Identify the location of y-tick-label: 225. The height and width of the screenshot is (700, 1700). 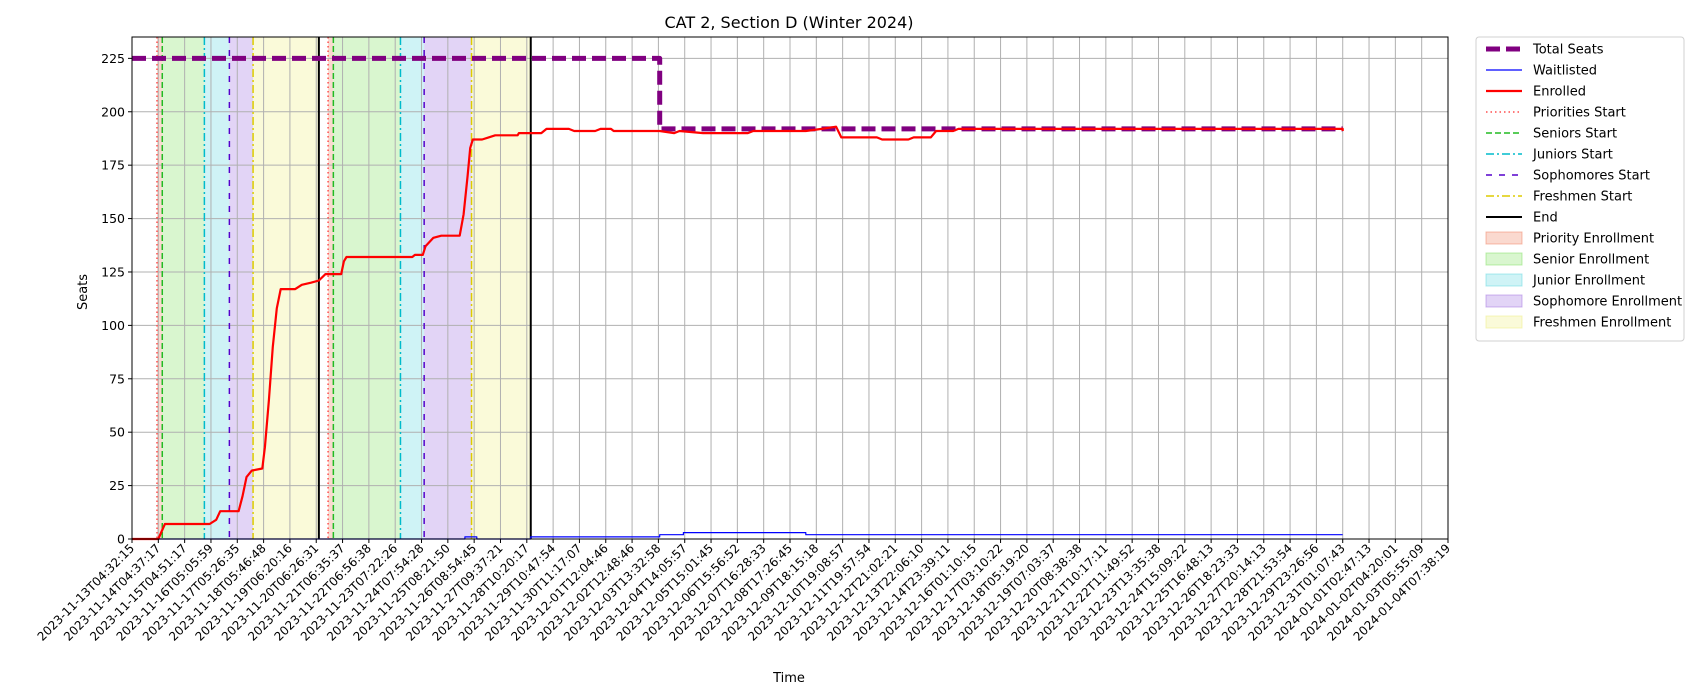
(113, 58).